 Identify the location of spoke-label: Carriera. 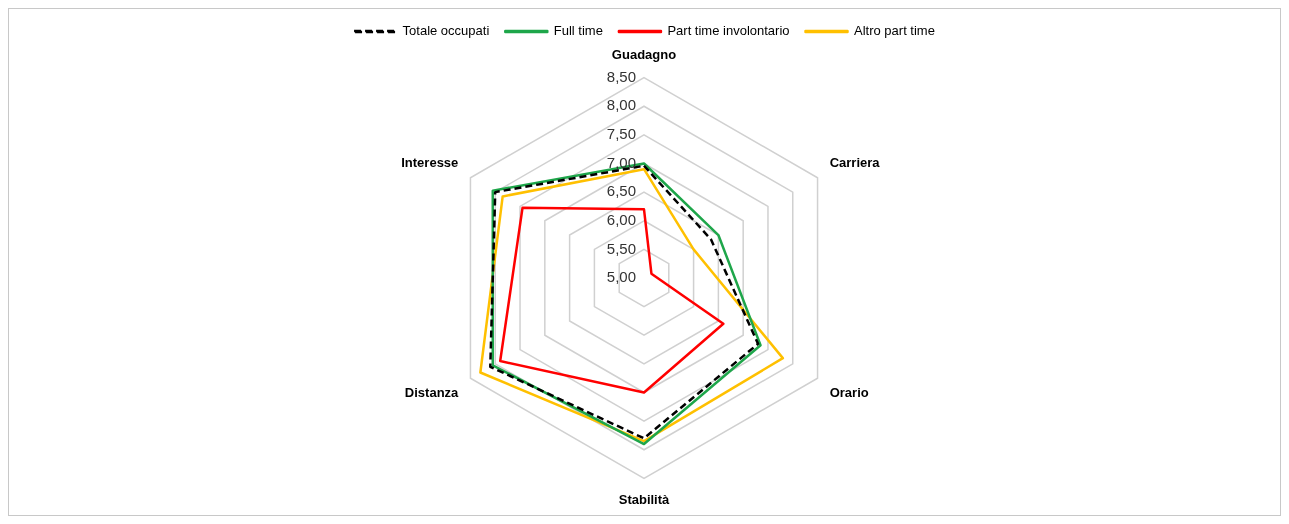
(855, 162).